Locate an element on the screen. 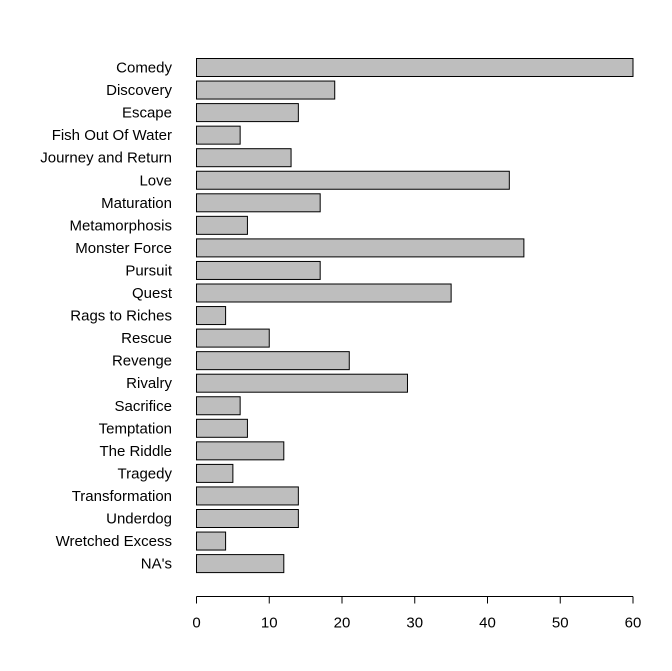 The image size is (672, 671). bar-sacrifice is located at coordinates (218, 406).